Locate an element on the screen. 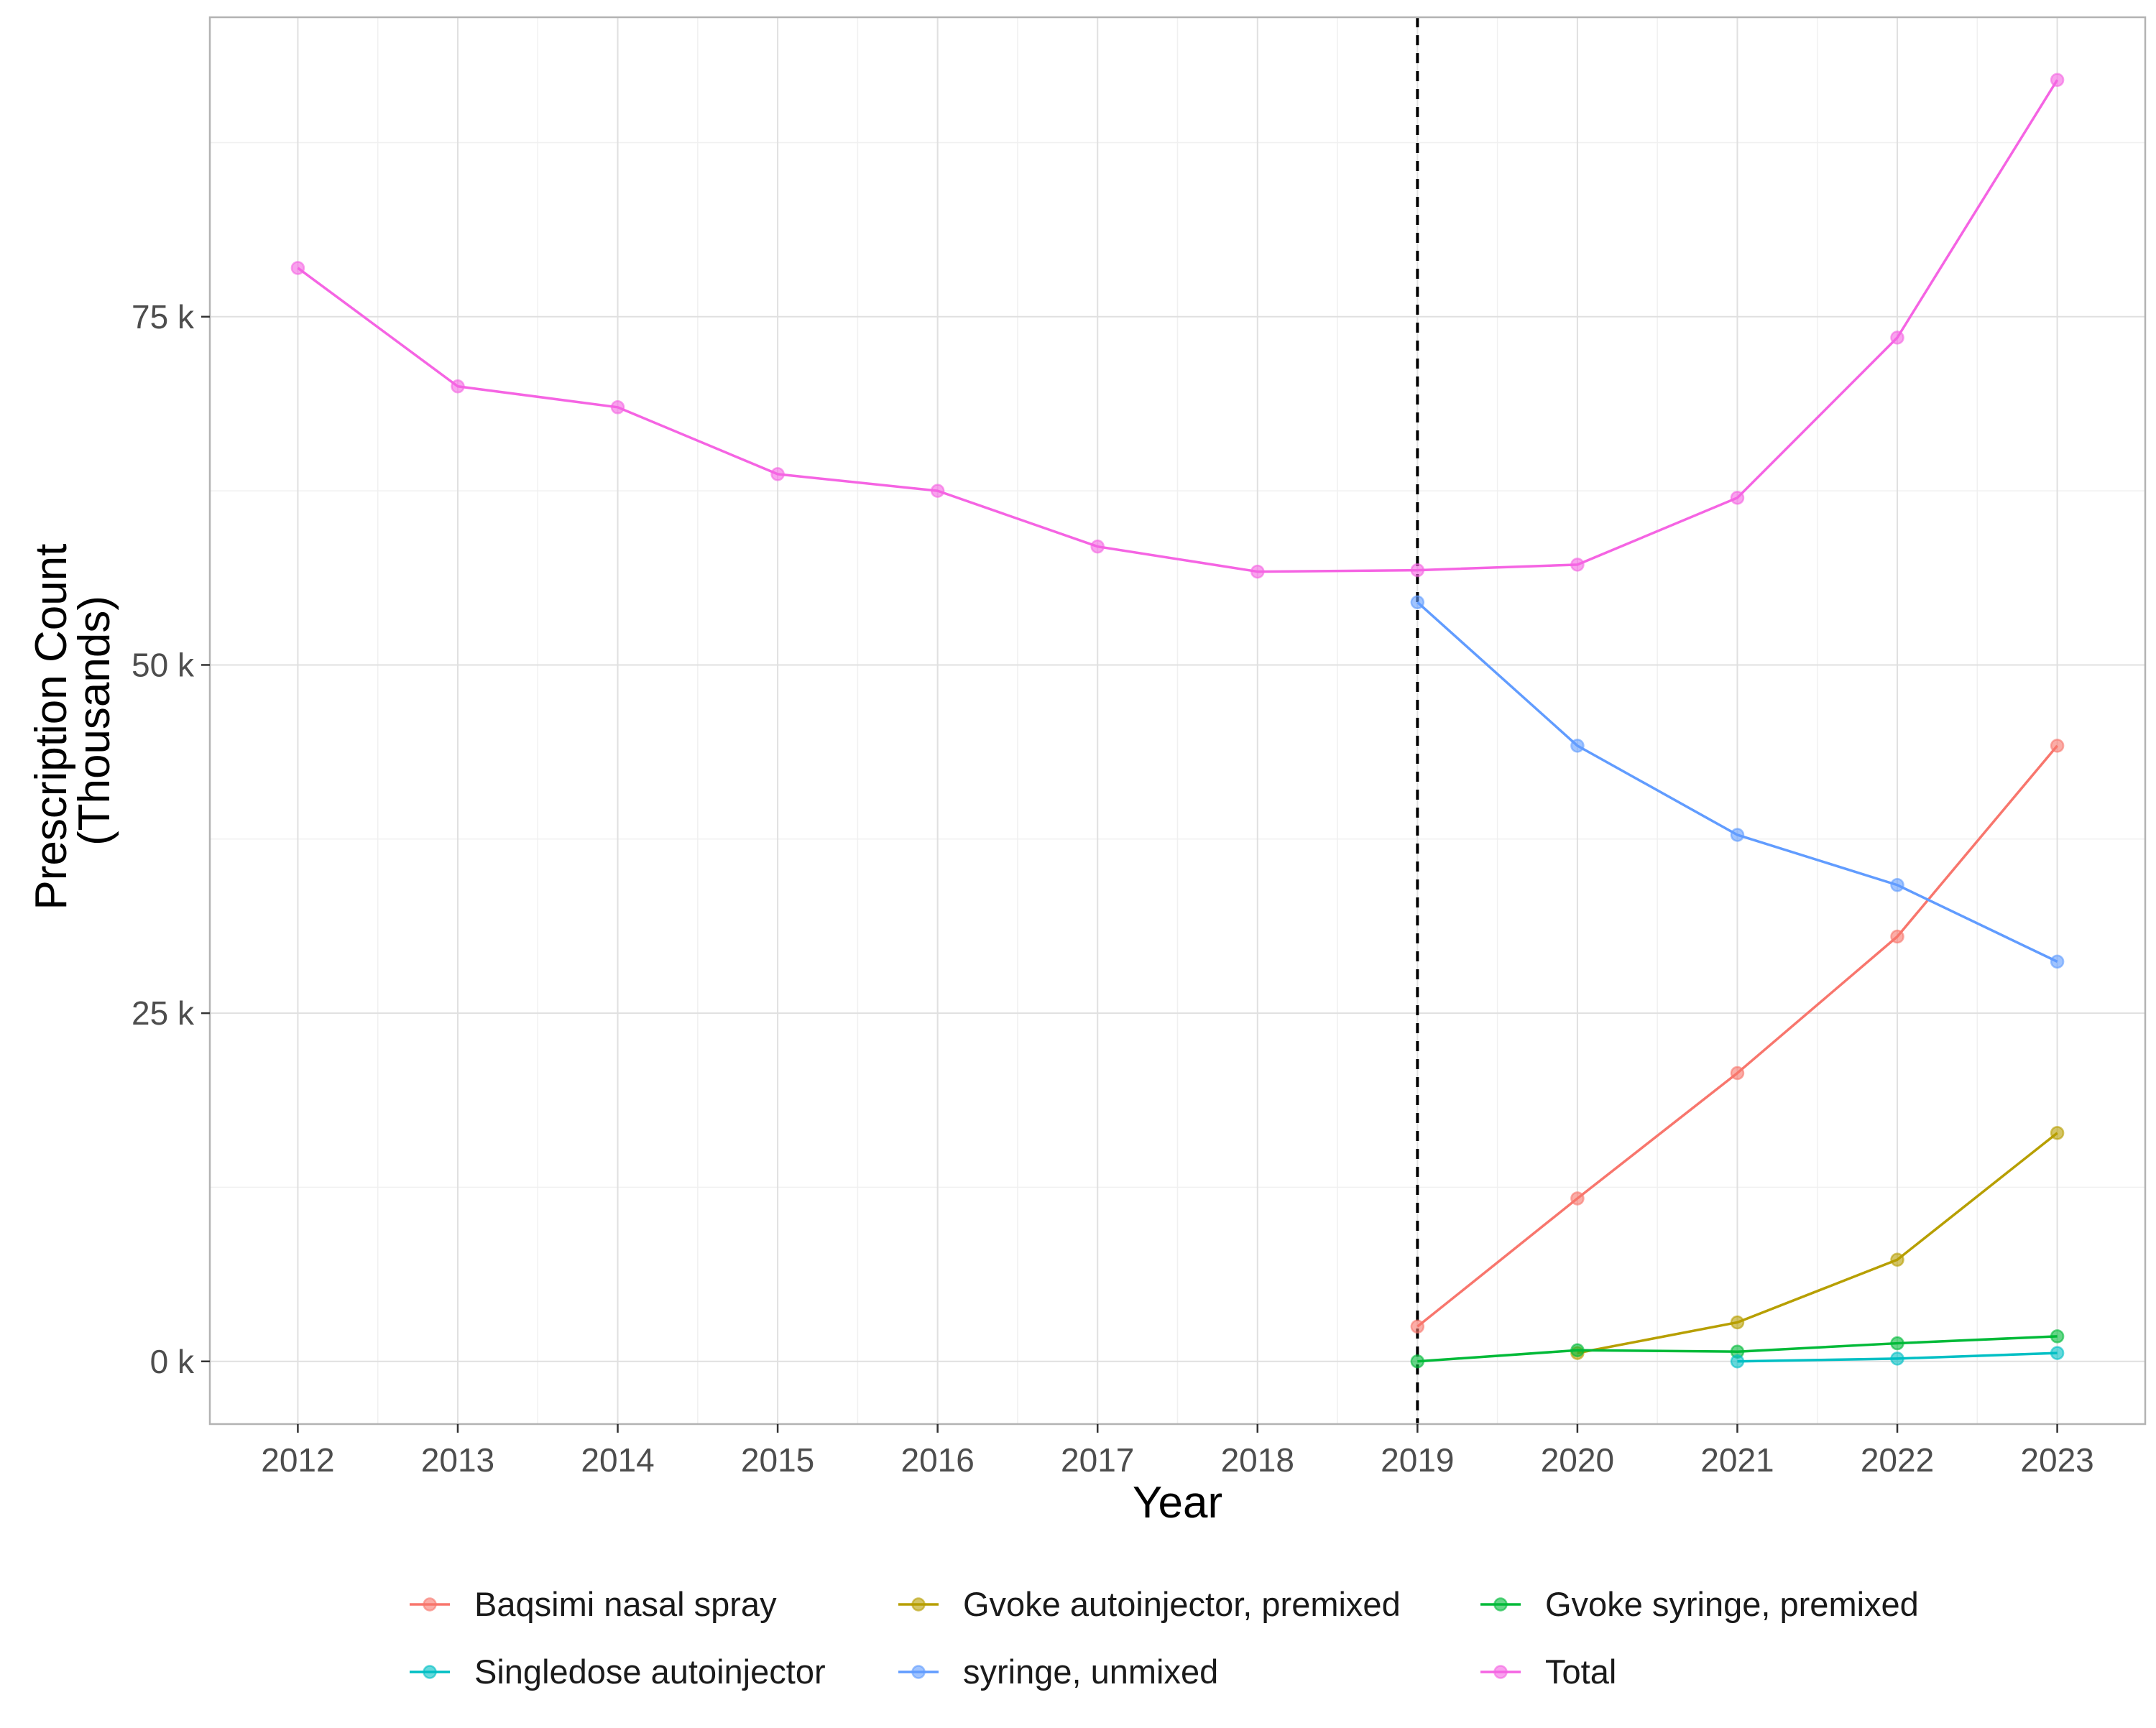  x-tick-label: 2016 is located at coordinates (937, 1460).